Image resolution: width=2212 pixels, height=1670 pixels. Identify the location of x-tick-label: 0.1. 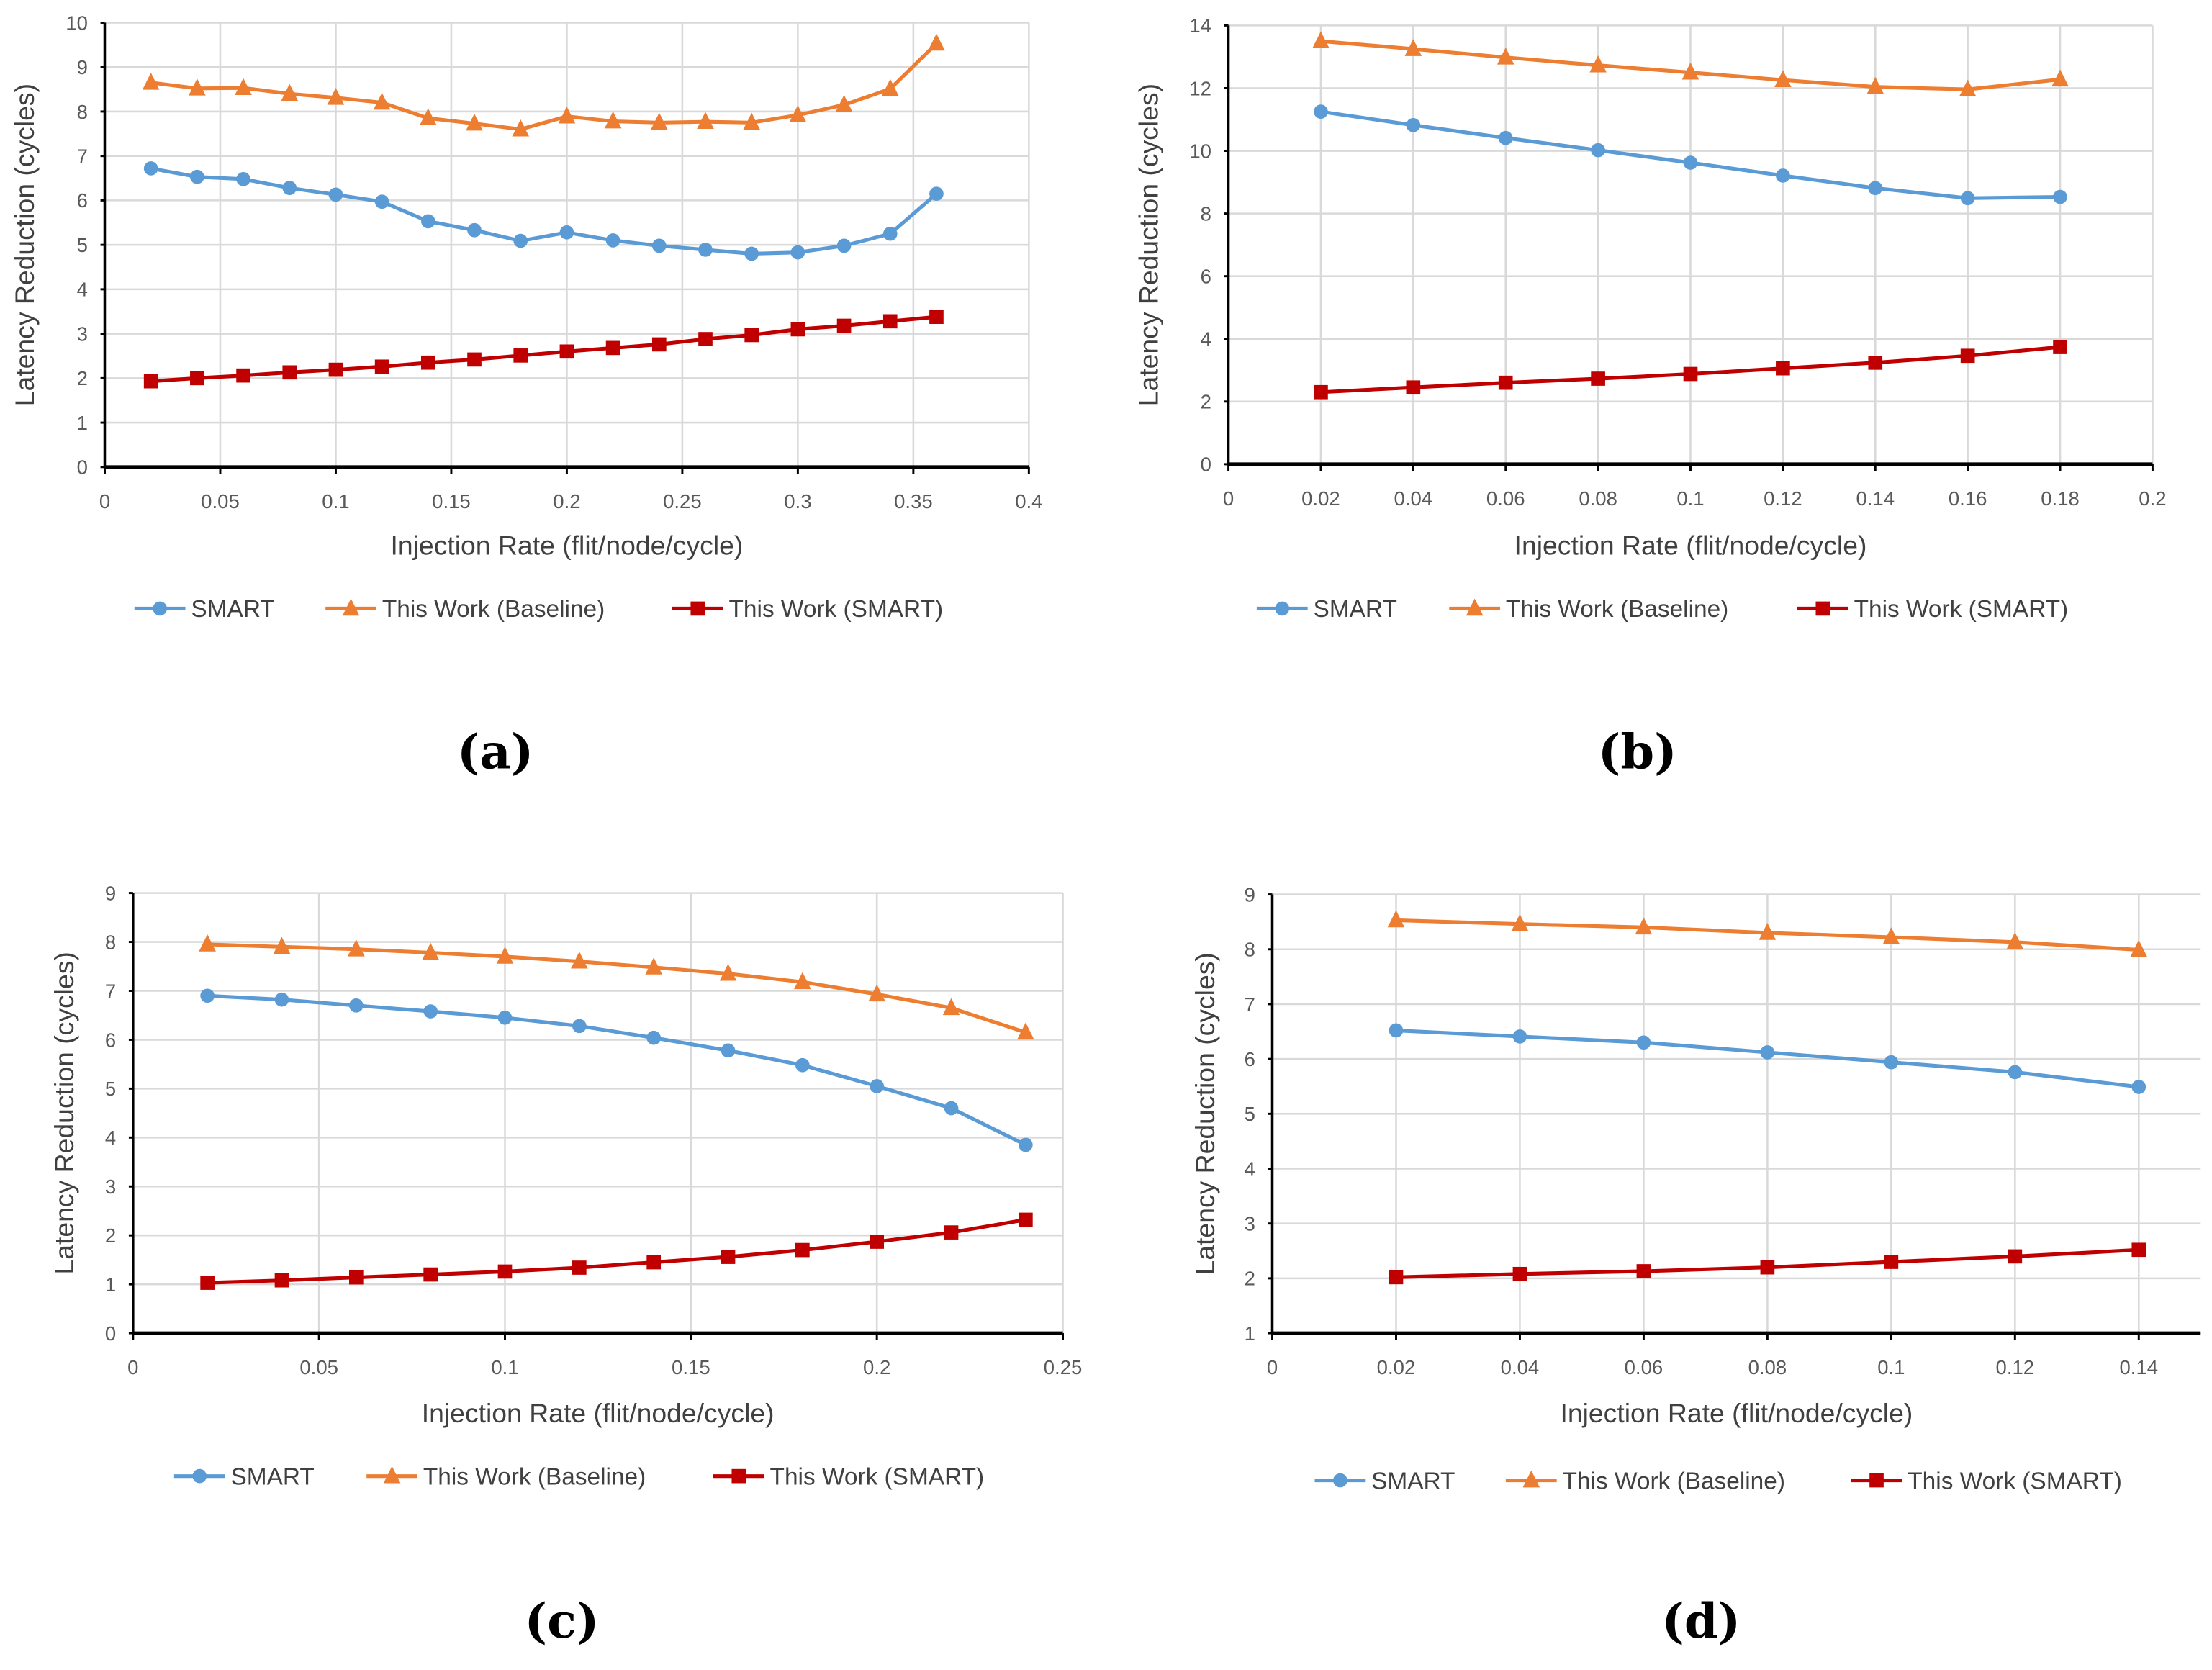
(1690, 499).